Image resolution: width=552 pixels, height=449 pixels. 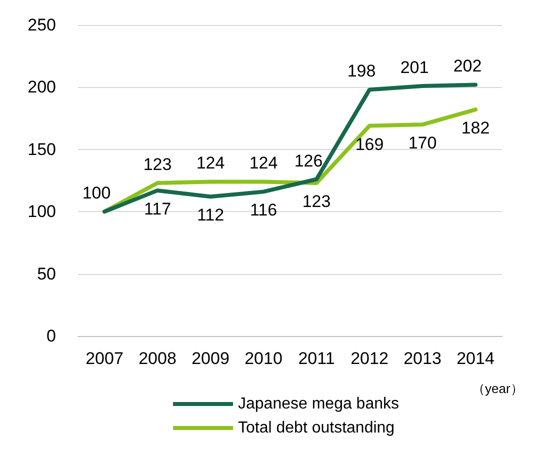 I want to click on x-tick-label: 2014, so click(x=475, y=358).